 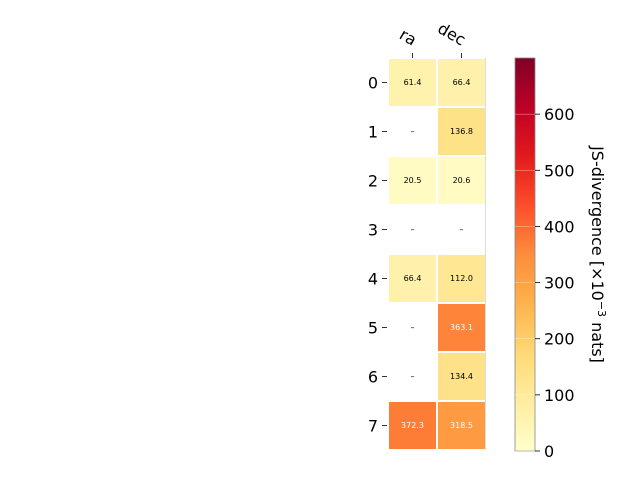 I want to click on cell-label-5-ra: –, so click(x=413, y=327).